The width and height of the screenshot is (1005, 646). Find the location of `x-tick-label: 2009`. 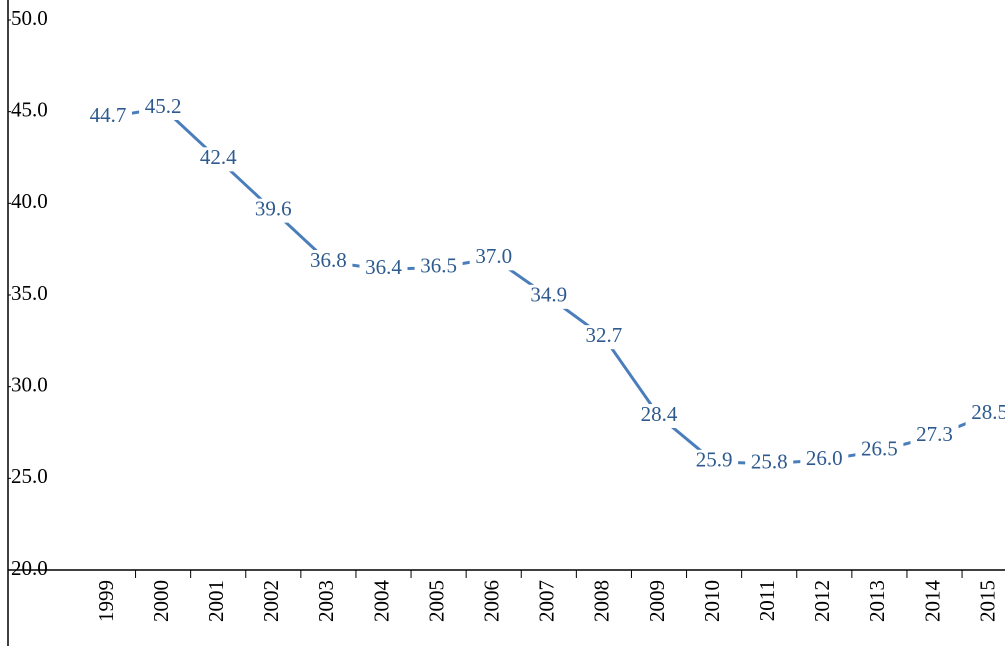

x-tick-label: 2009 is located at coordinates (657, 601).